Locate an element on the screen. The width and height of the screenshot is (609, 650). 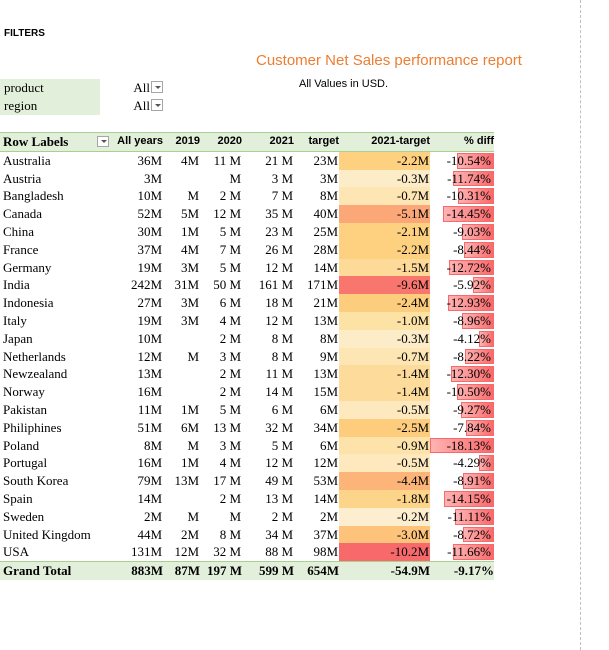
row-label: Bangladesh is located at coordinates (33, 196).